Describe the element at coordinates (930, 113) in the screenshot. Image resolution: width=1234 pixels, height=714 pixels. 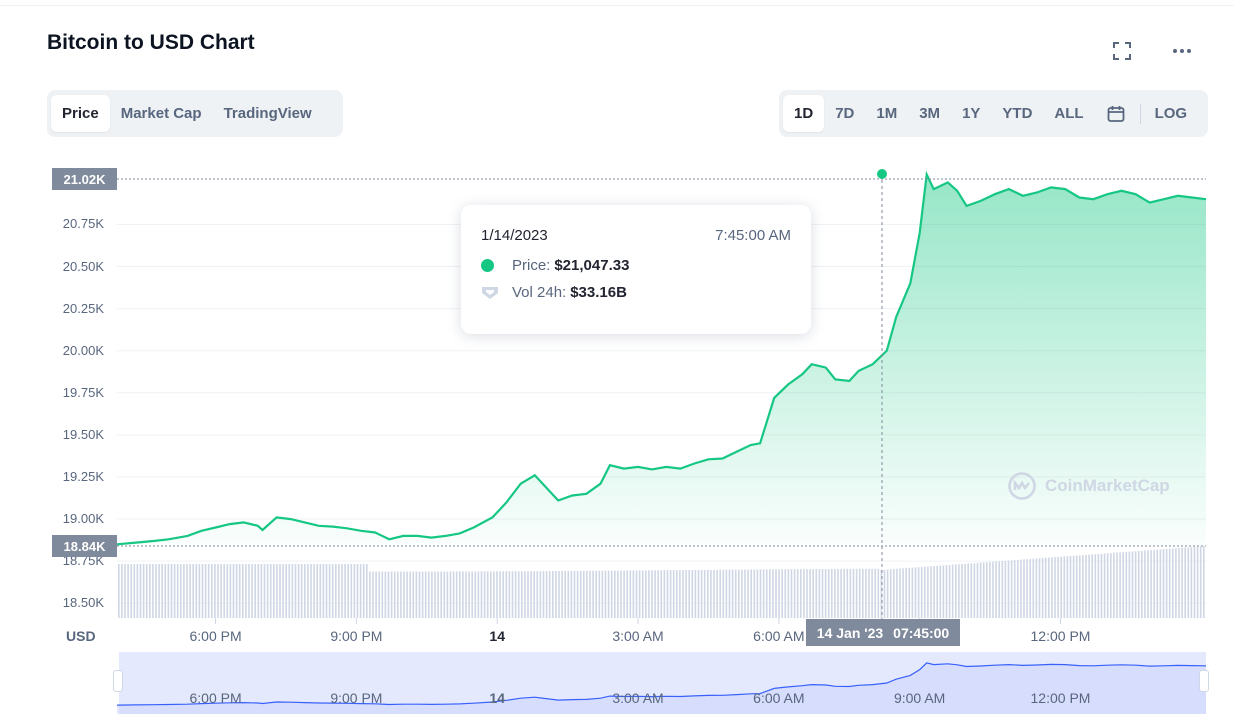
I see `range-3m: 3M` at that location.